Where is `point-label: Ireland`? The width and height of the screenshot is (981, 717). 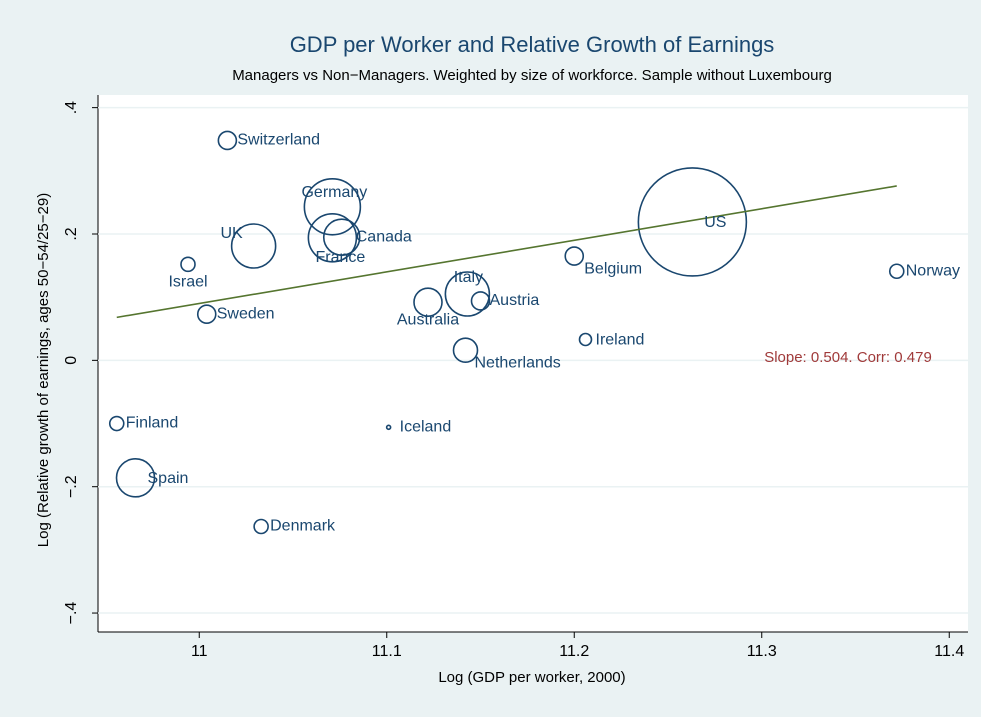 point-label: Ireland is located at coordinates (620, 340).